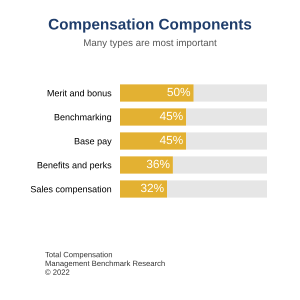  What do you see at coordinates (71, 190) in the screenshot?
I see `y-tick-label: Sales compensation` at bounding box center [71, 190].